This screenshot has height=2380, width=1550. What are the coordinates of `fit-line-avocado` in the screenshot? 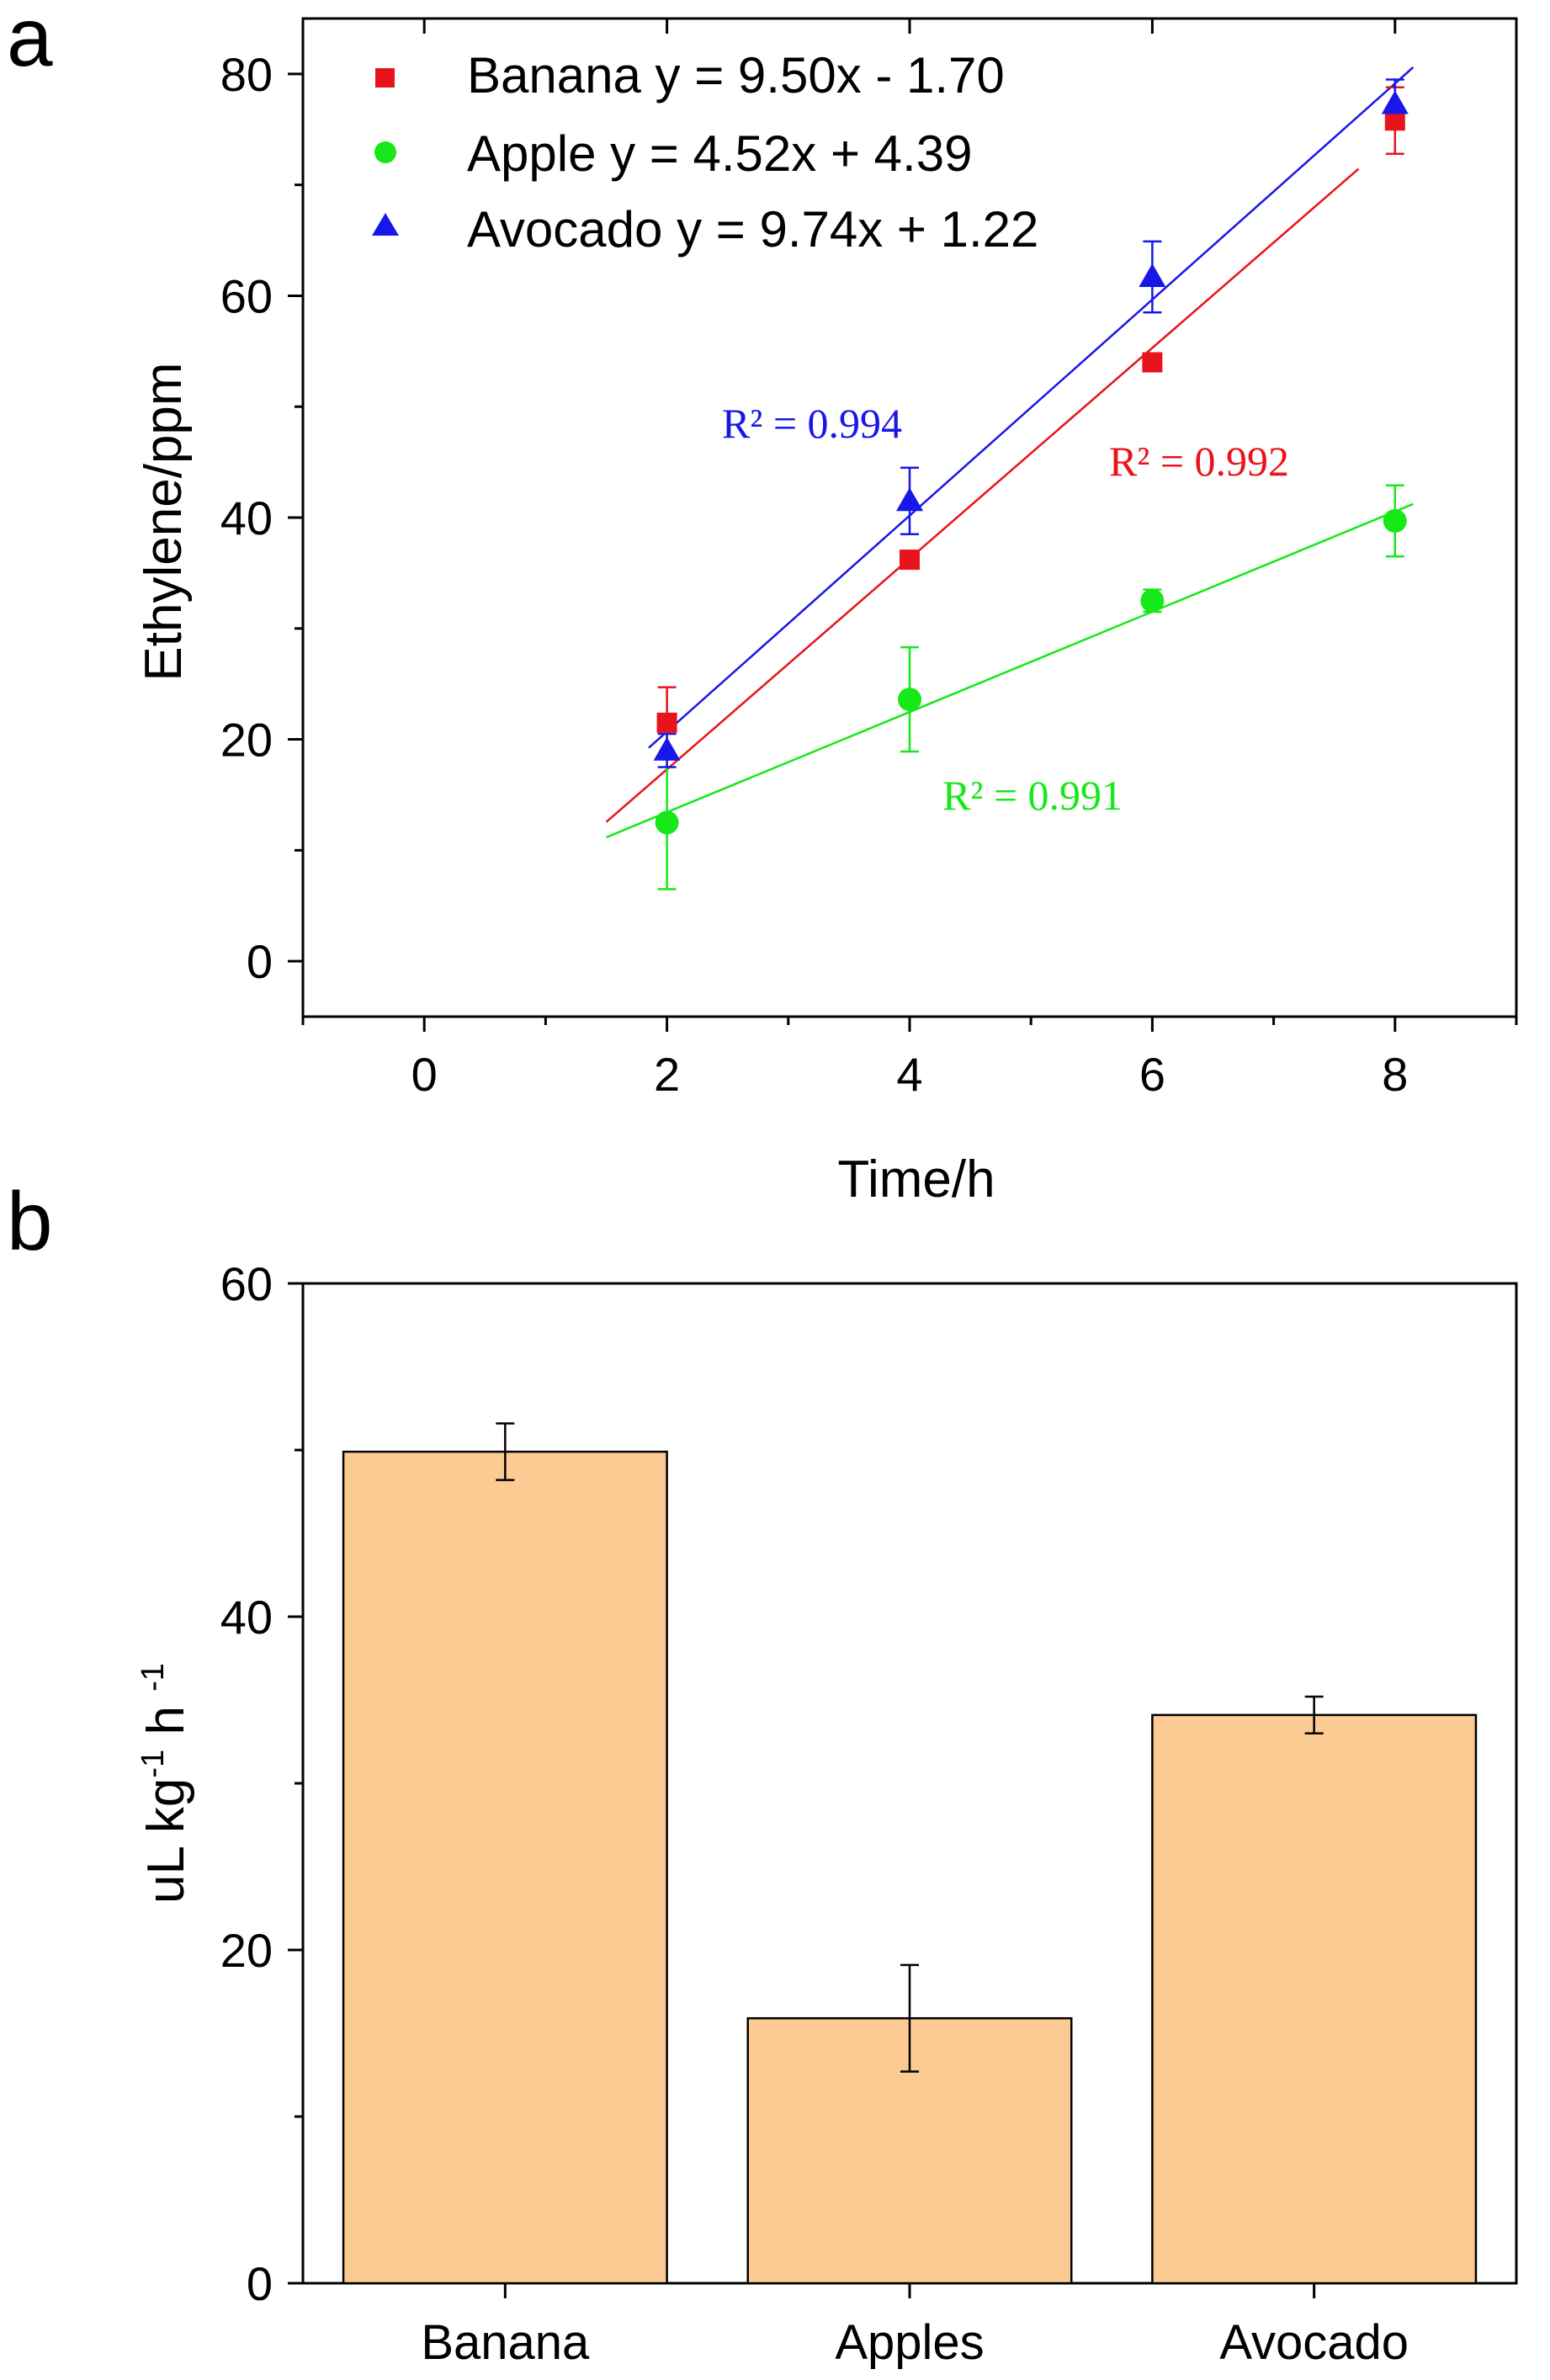 It's located at (1032, 407).